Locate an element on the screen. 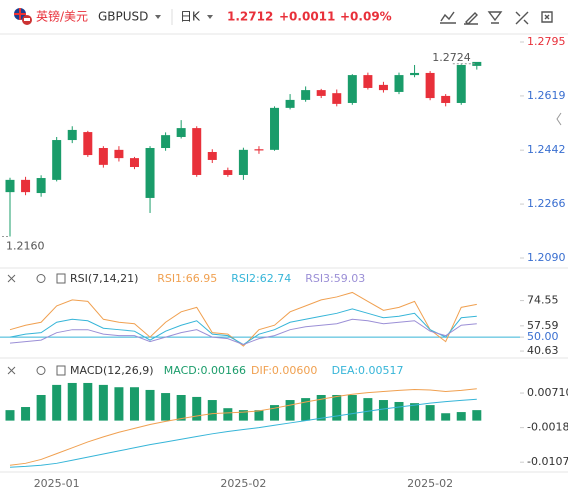  y-tick-label: -0.01071 is located at coordinates (547, 461).